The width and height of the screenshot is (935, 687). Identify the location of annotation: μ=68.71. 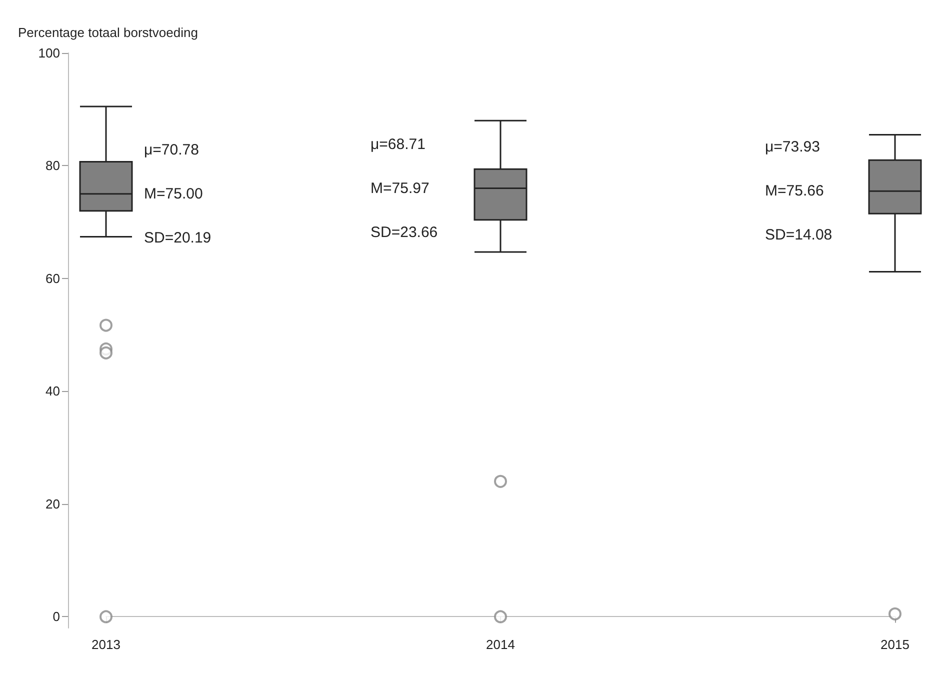
(398, 144).